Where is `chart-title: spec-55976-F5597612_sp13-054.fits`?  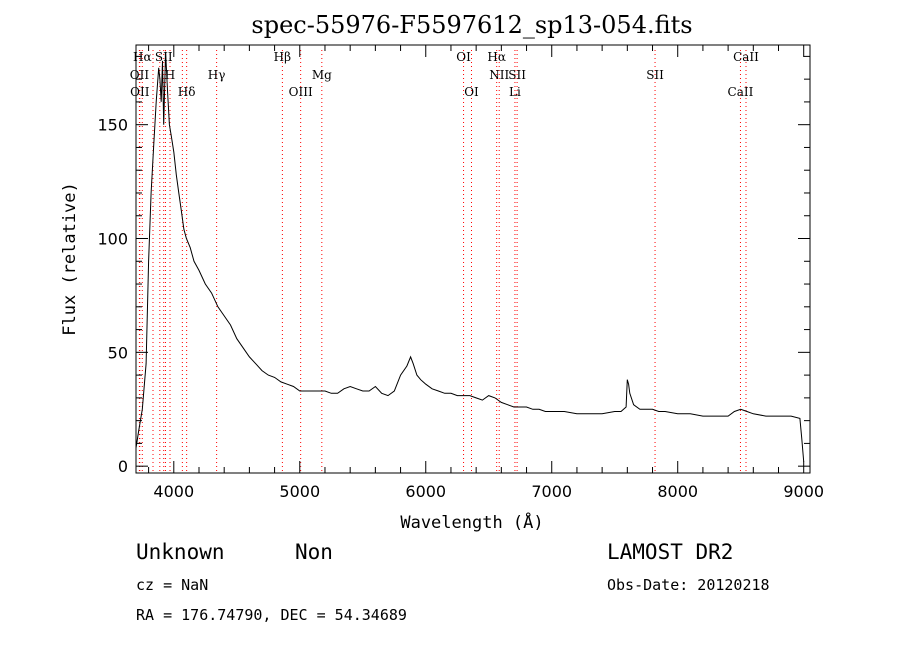
chart-title: spec-55976-F5597612_sp13-054.fits is located at coordinates (471, 25).